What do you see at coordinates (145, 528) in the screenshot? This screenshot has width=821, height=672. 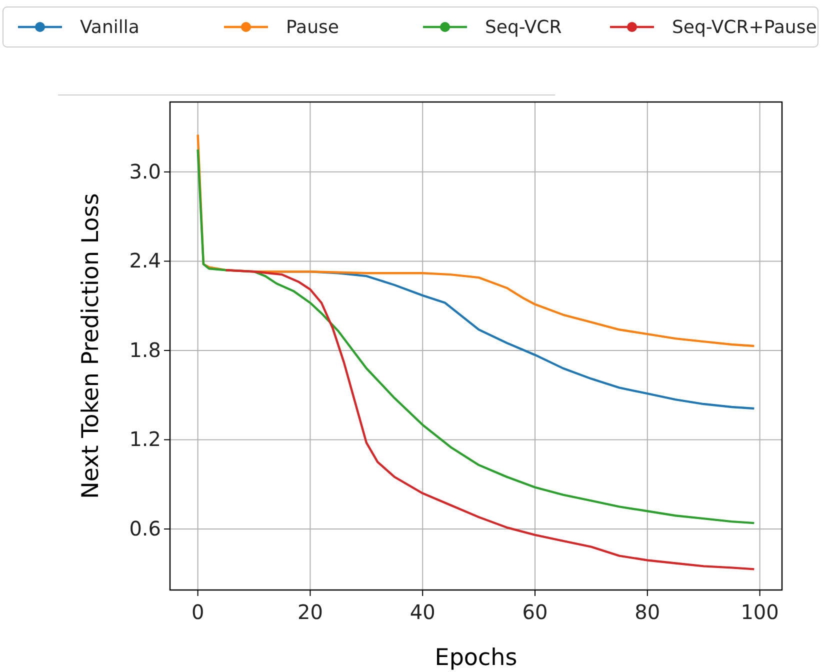 I see `y-tick-label: 0.6` at bounding box center [145, 528].